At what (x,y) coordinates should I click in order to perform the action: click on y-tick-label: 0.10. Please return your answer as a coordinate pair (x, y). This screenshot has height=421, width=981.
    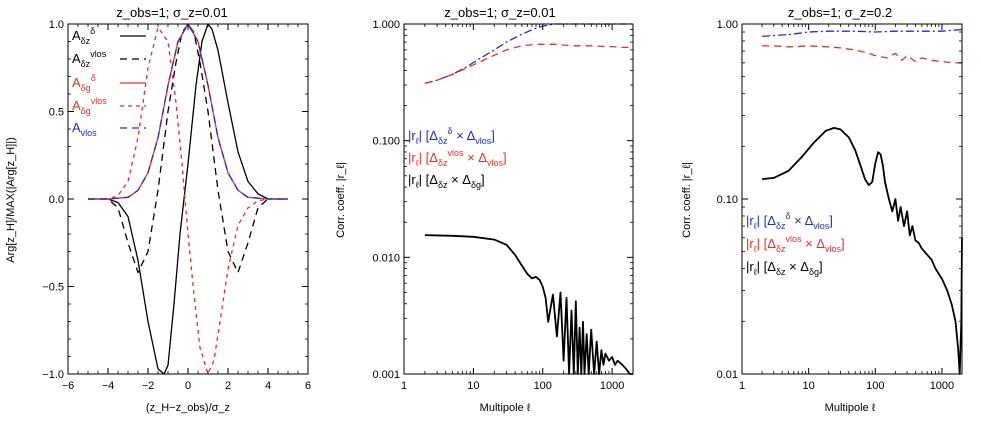
    Looking at the image, I should click on (727, 200).